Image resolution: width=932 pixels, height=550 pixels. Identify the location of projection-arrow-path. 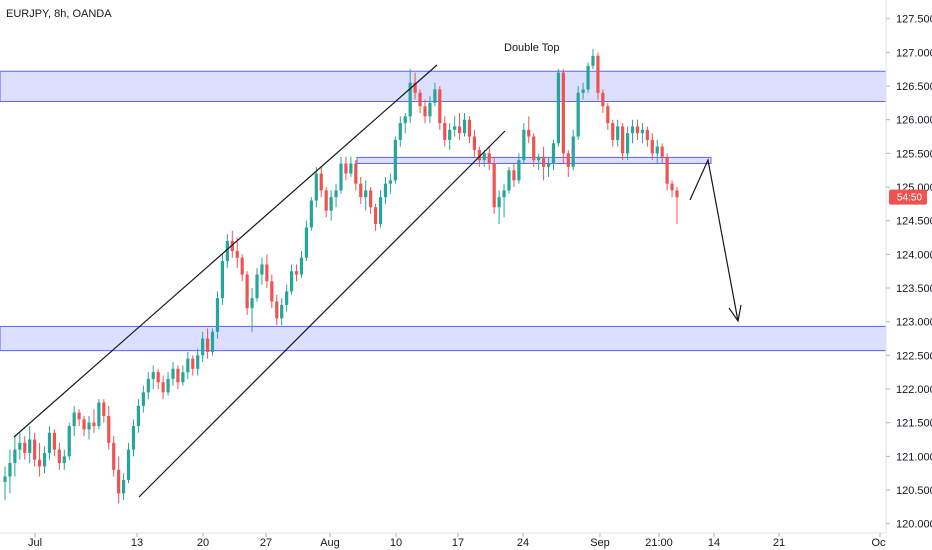
(714, 240).